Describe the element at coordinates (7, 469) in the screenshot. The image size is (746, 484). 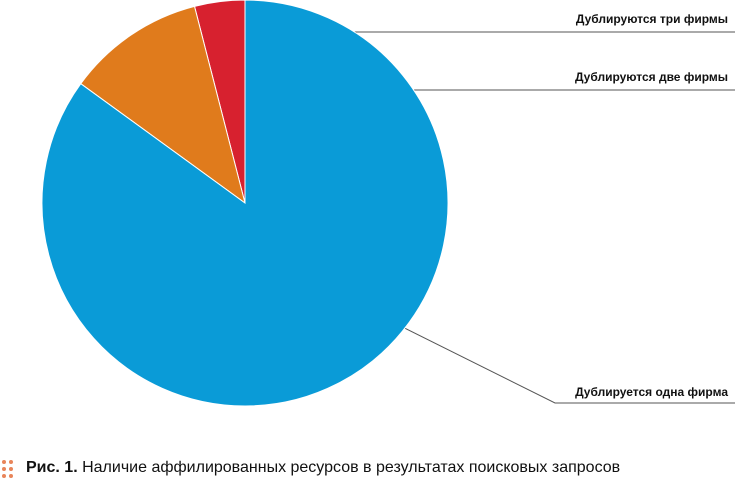
I see `caption-icon` at that location.